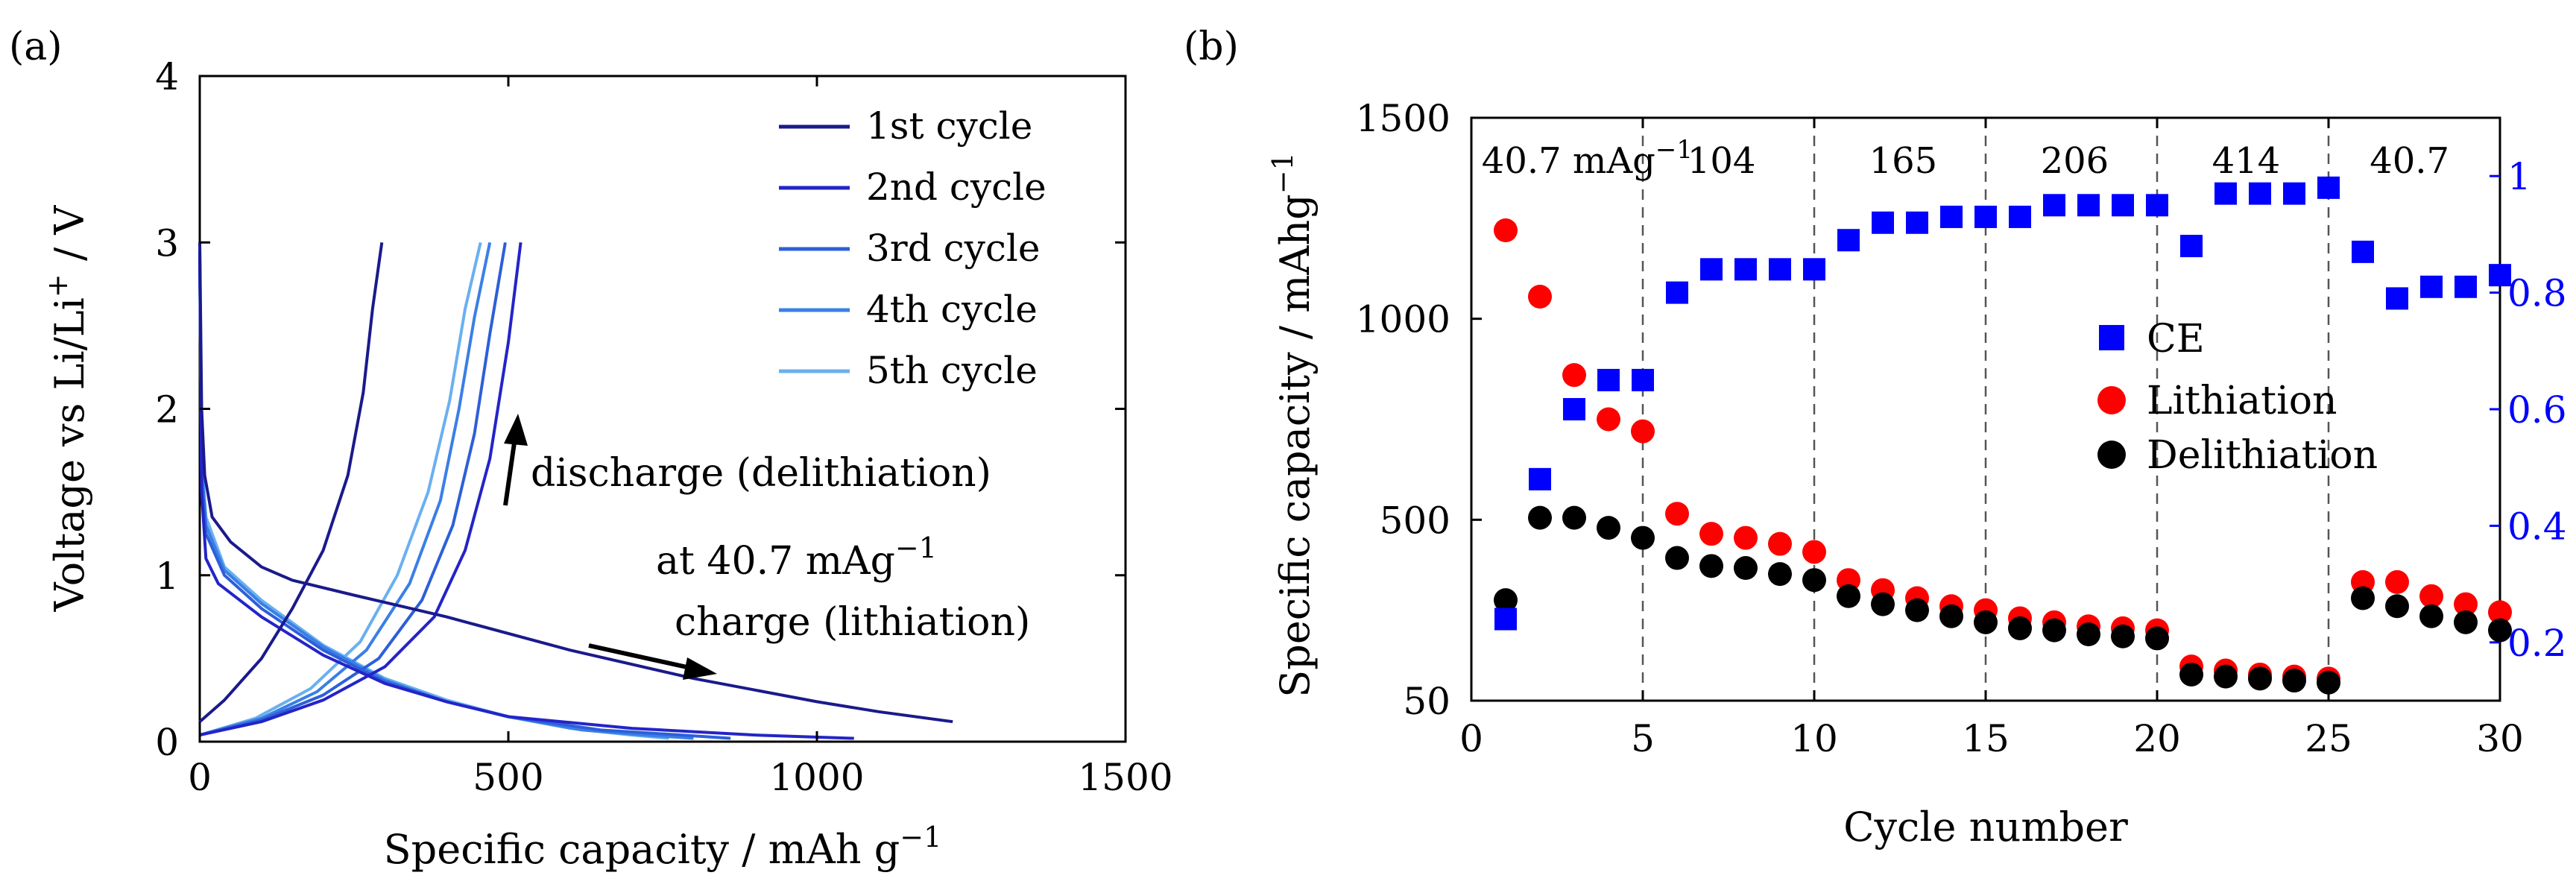 The height and width of the screenshot is (890, 2576). What do you see at coordinates (952, 309) in the screenshot?
I see `legend-label-4th-cycle: 4th cycle` at bounding box center [952, 309].